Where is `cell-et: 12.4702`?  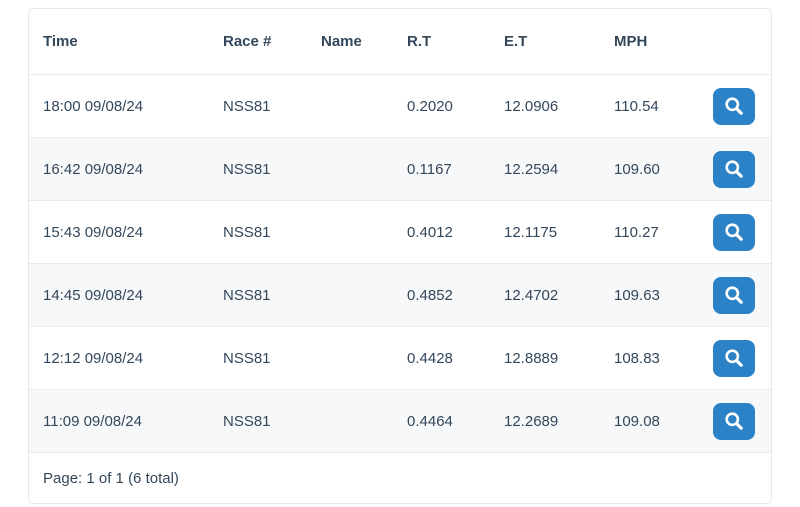
cell-et: 12.4702 is located at coordinates (545, 295).